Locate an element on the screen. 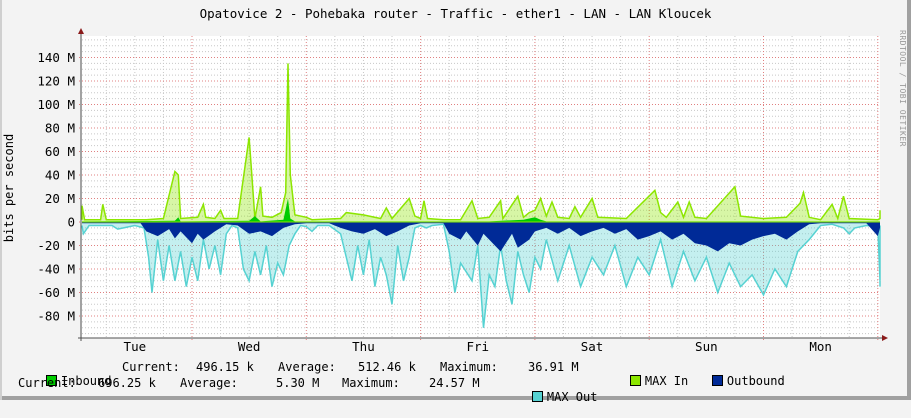  inbound-average-label: Average: is located at coordinates (307, 367).